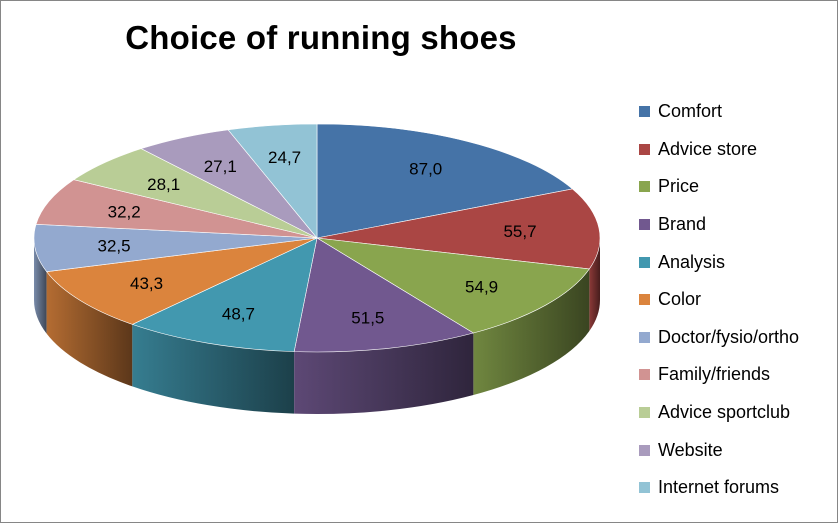  What do you see at coordinates (729, 336) in the screenshot?
I see `legend-label: Doctor/fysio/ortho` at bounding box center [729, 336].